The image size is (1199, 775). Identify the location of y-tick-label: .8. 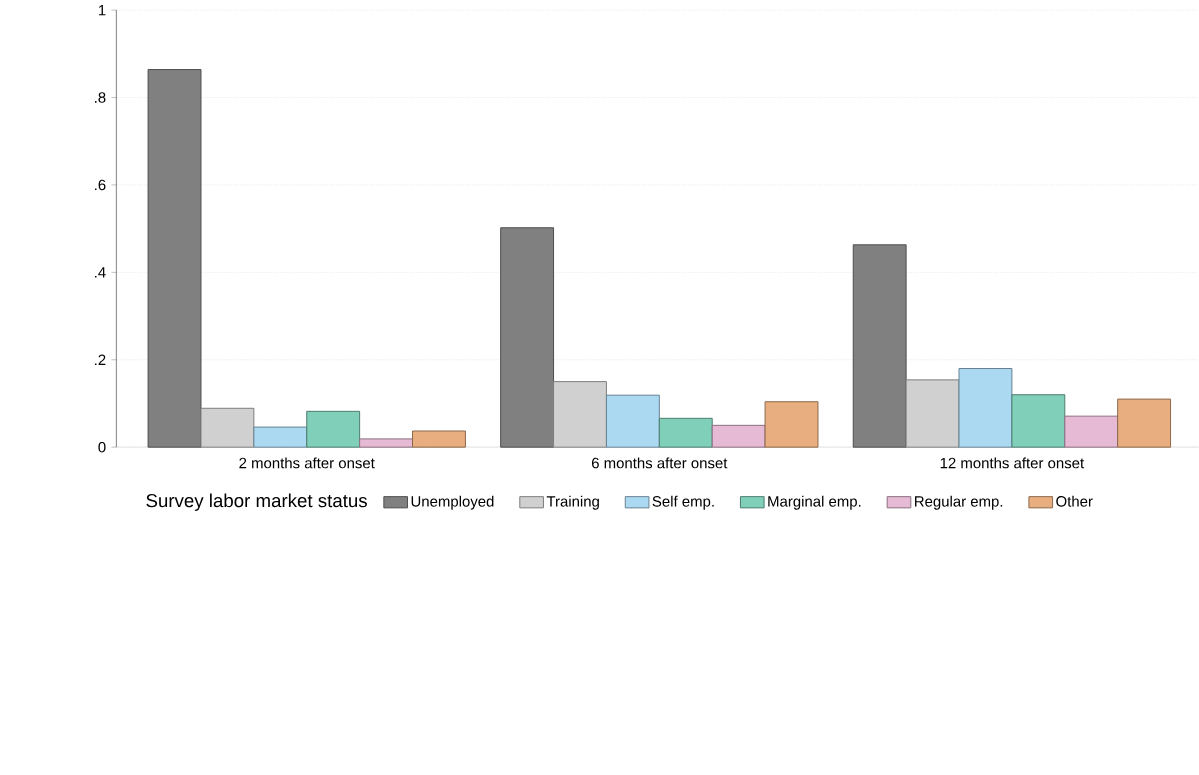
(100, 97).